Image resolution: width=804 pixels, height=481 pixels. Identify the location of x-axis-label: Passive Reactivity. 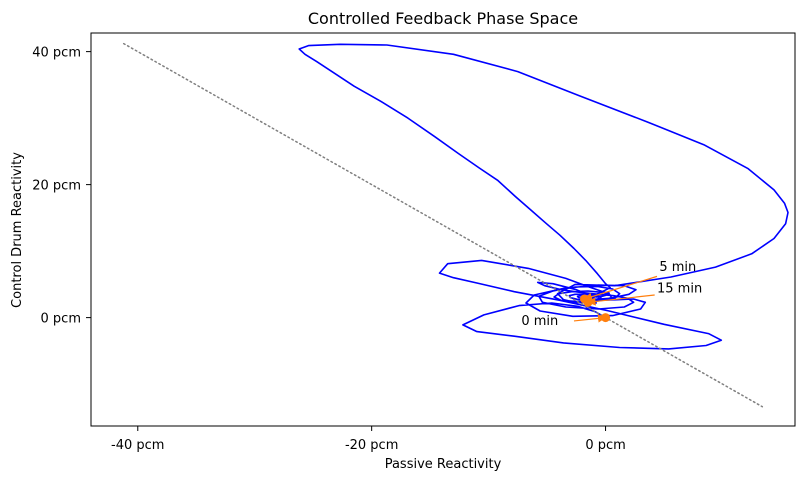
(443, 464).